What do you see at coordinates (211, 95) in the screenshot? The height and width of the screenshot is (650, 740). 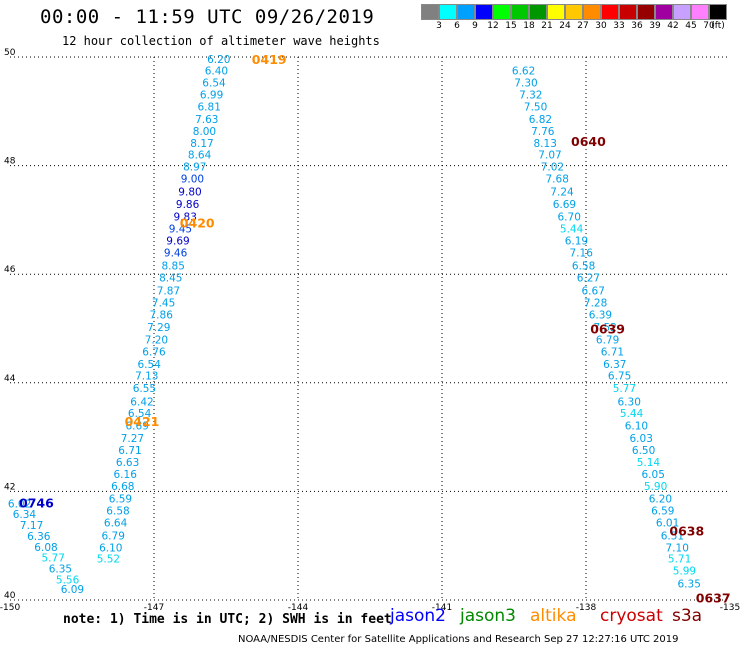 I see `swh-label: 6.99` at bounding box center [211, 95].